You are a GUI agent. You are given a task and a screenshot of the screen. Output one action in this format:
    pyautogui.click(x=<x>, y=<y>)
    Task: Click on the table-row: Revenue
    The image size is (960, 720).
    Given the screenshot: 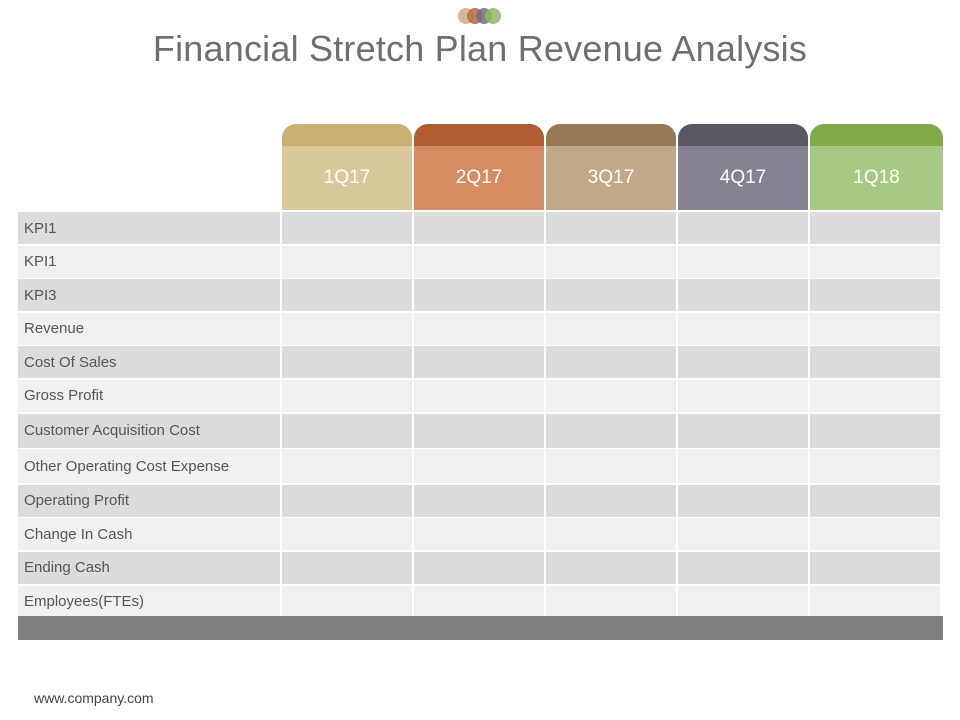 What is the action you would take?
    pyautogui.click(x=480, y=328)
    